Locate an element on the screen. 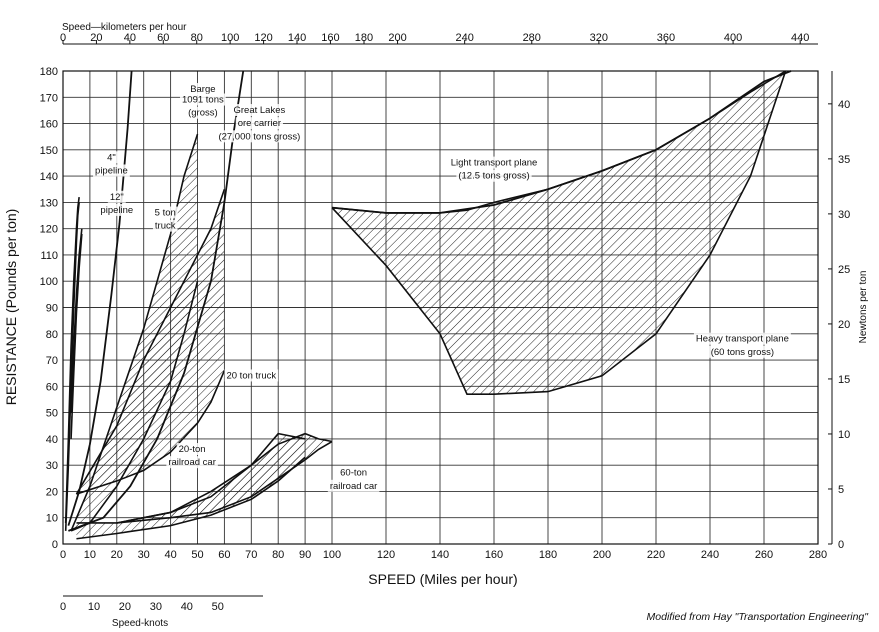  top-tick-label: 360 is located at coordinates (666, 38).